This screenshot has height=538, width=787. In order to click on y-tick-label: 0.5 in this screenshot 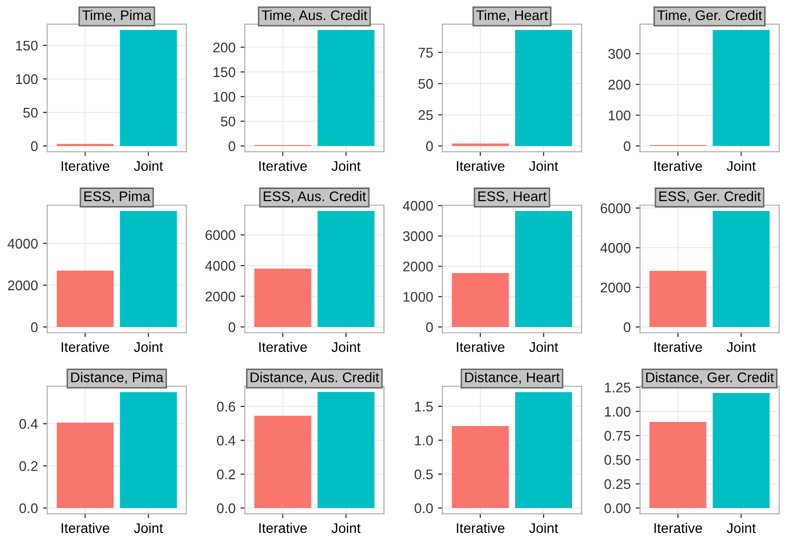, I will do `click(423, 474)`.